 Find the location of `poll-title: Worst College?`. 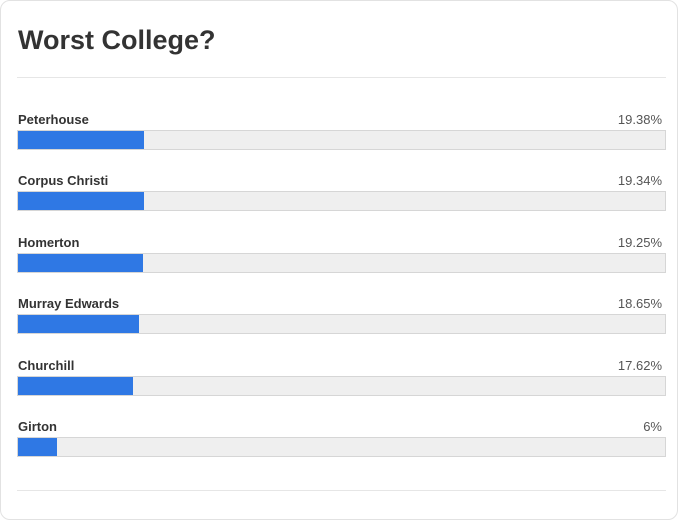

poll-title: Worst College? is located at coordinates (117, 40).